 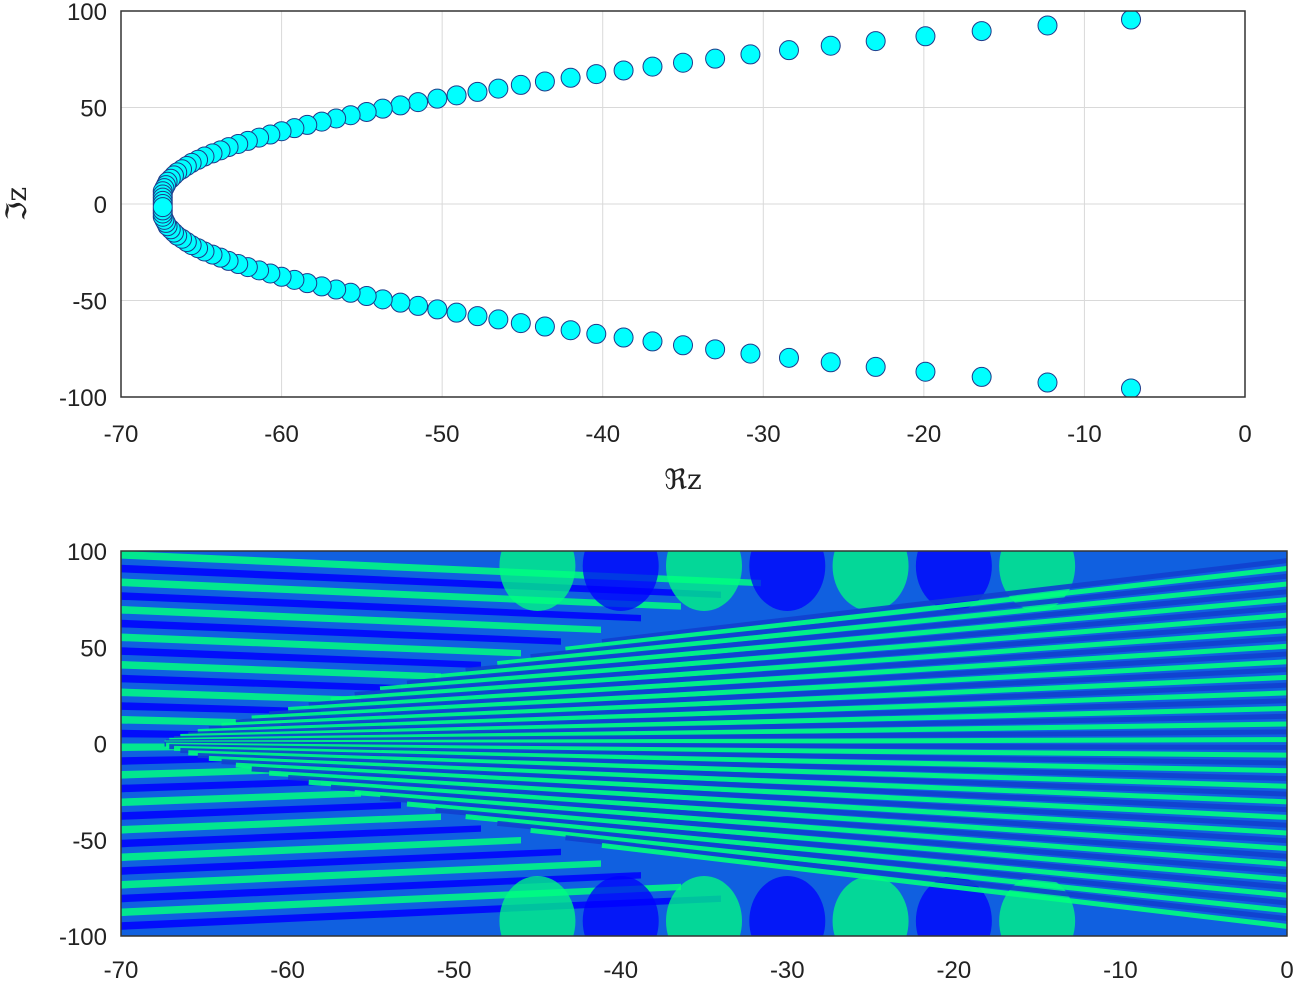 What do you see at coordinates (281, 434) in the screenshot?
I see `top-x-tick-label: -60` at bounding box center [281, 434].